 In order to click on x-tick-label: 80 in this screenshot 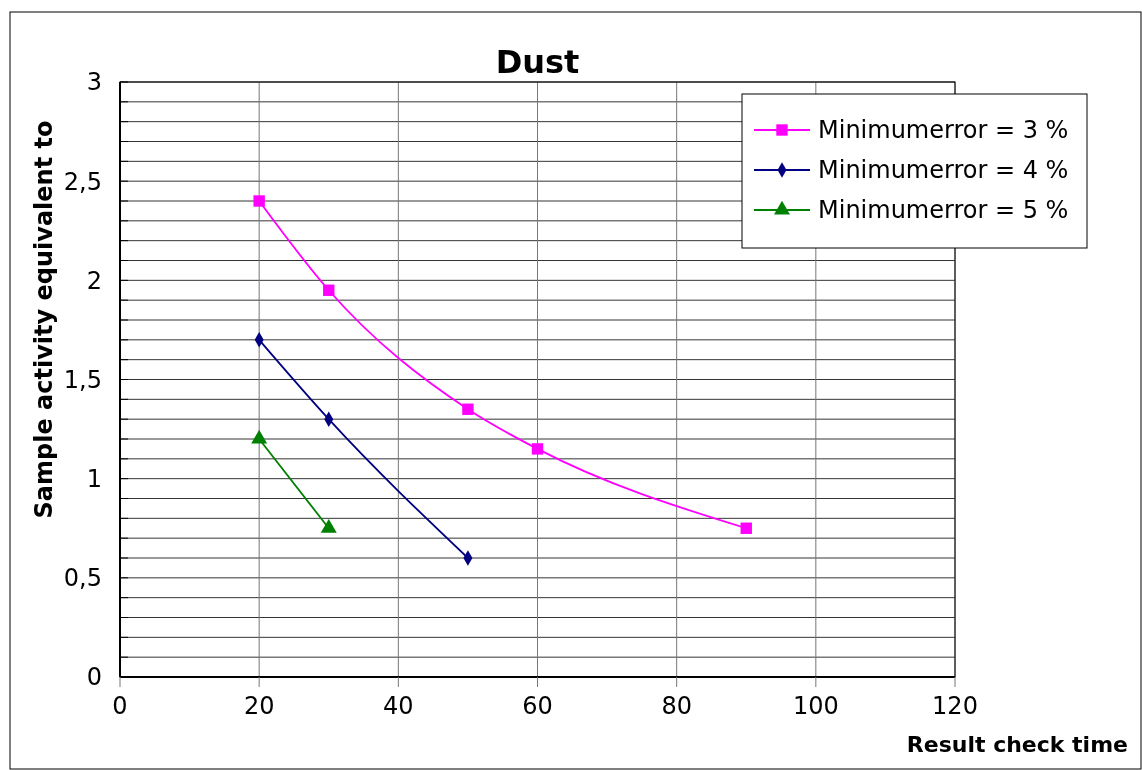, I will do `click(676, 706)`.